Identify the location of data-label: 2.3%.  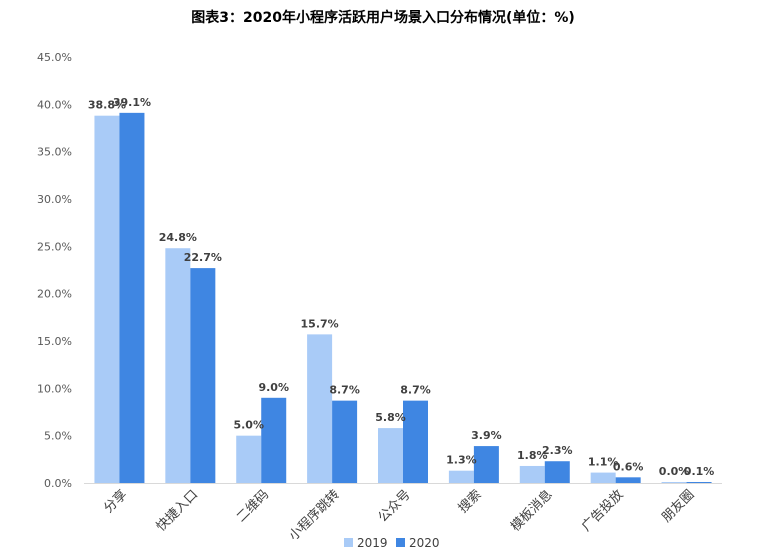
(557, 450).